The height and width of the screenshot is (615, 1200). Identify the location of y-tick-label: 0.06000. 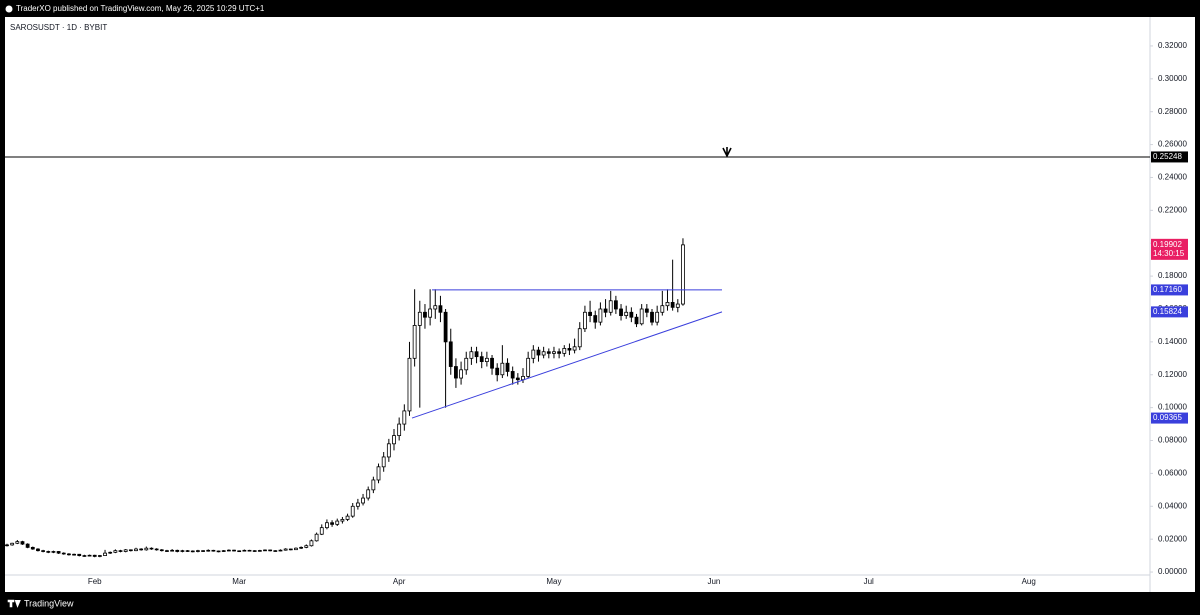
(1172, 473).